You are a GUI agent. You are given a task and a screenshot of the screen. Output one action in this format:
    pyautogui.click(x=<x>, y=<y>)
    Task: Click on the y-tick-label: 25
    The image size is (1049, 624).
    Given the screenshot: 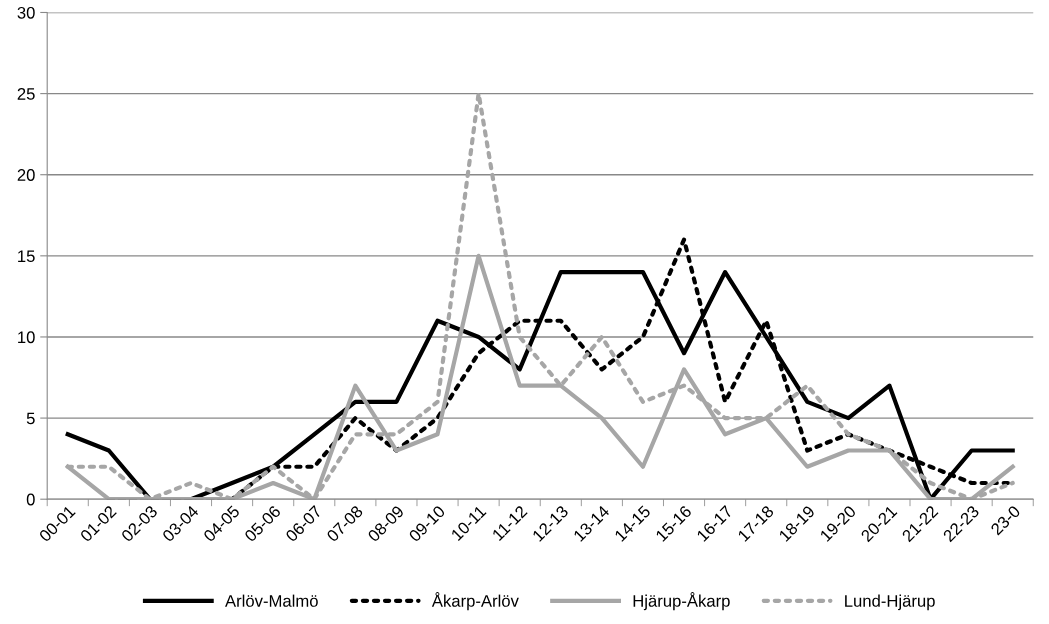 What is the action you would take?
    pyautogui.click(x=26, y=94)
    